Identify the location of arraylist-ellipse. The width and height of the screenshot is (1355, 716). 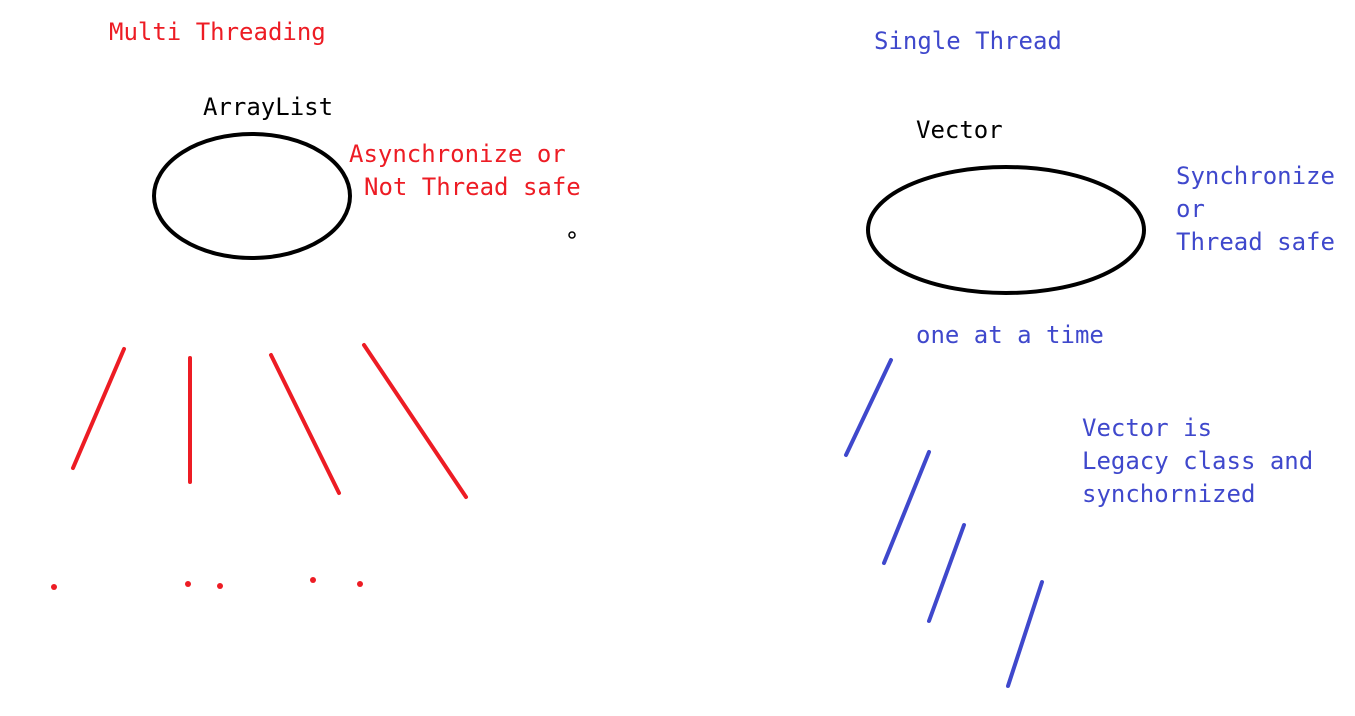
(252, 196).